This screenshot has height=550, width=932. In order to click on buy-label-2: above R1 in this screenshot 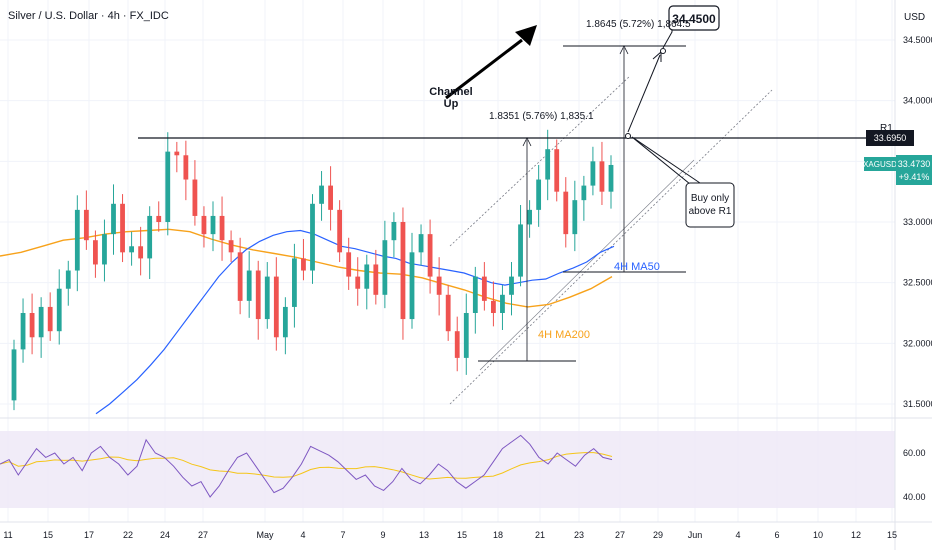, I will do `click(710, 211)`.